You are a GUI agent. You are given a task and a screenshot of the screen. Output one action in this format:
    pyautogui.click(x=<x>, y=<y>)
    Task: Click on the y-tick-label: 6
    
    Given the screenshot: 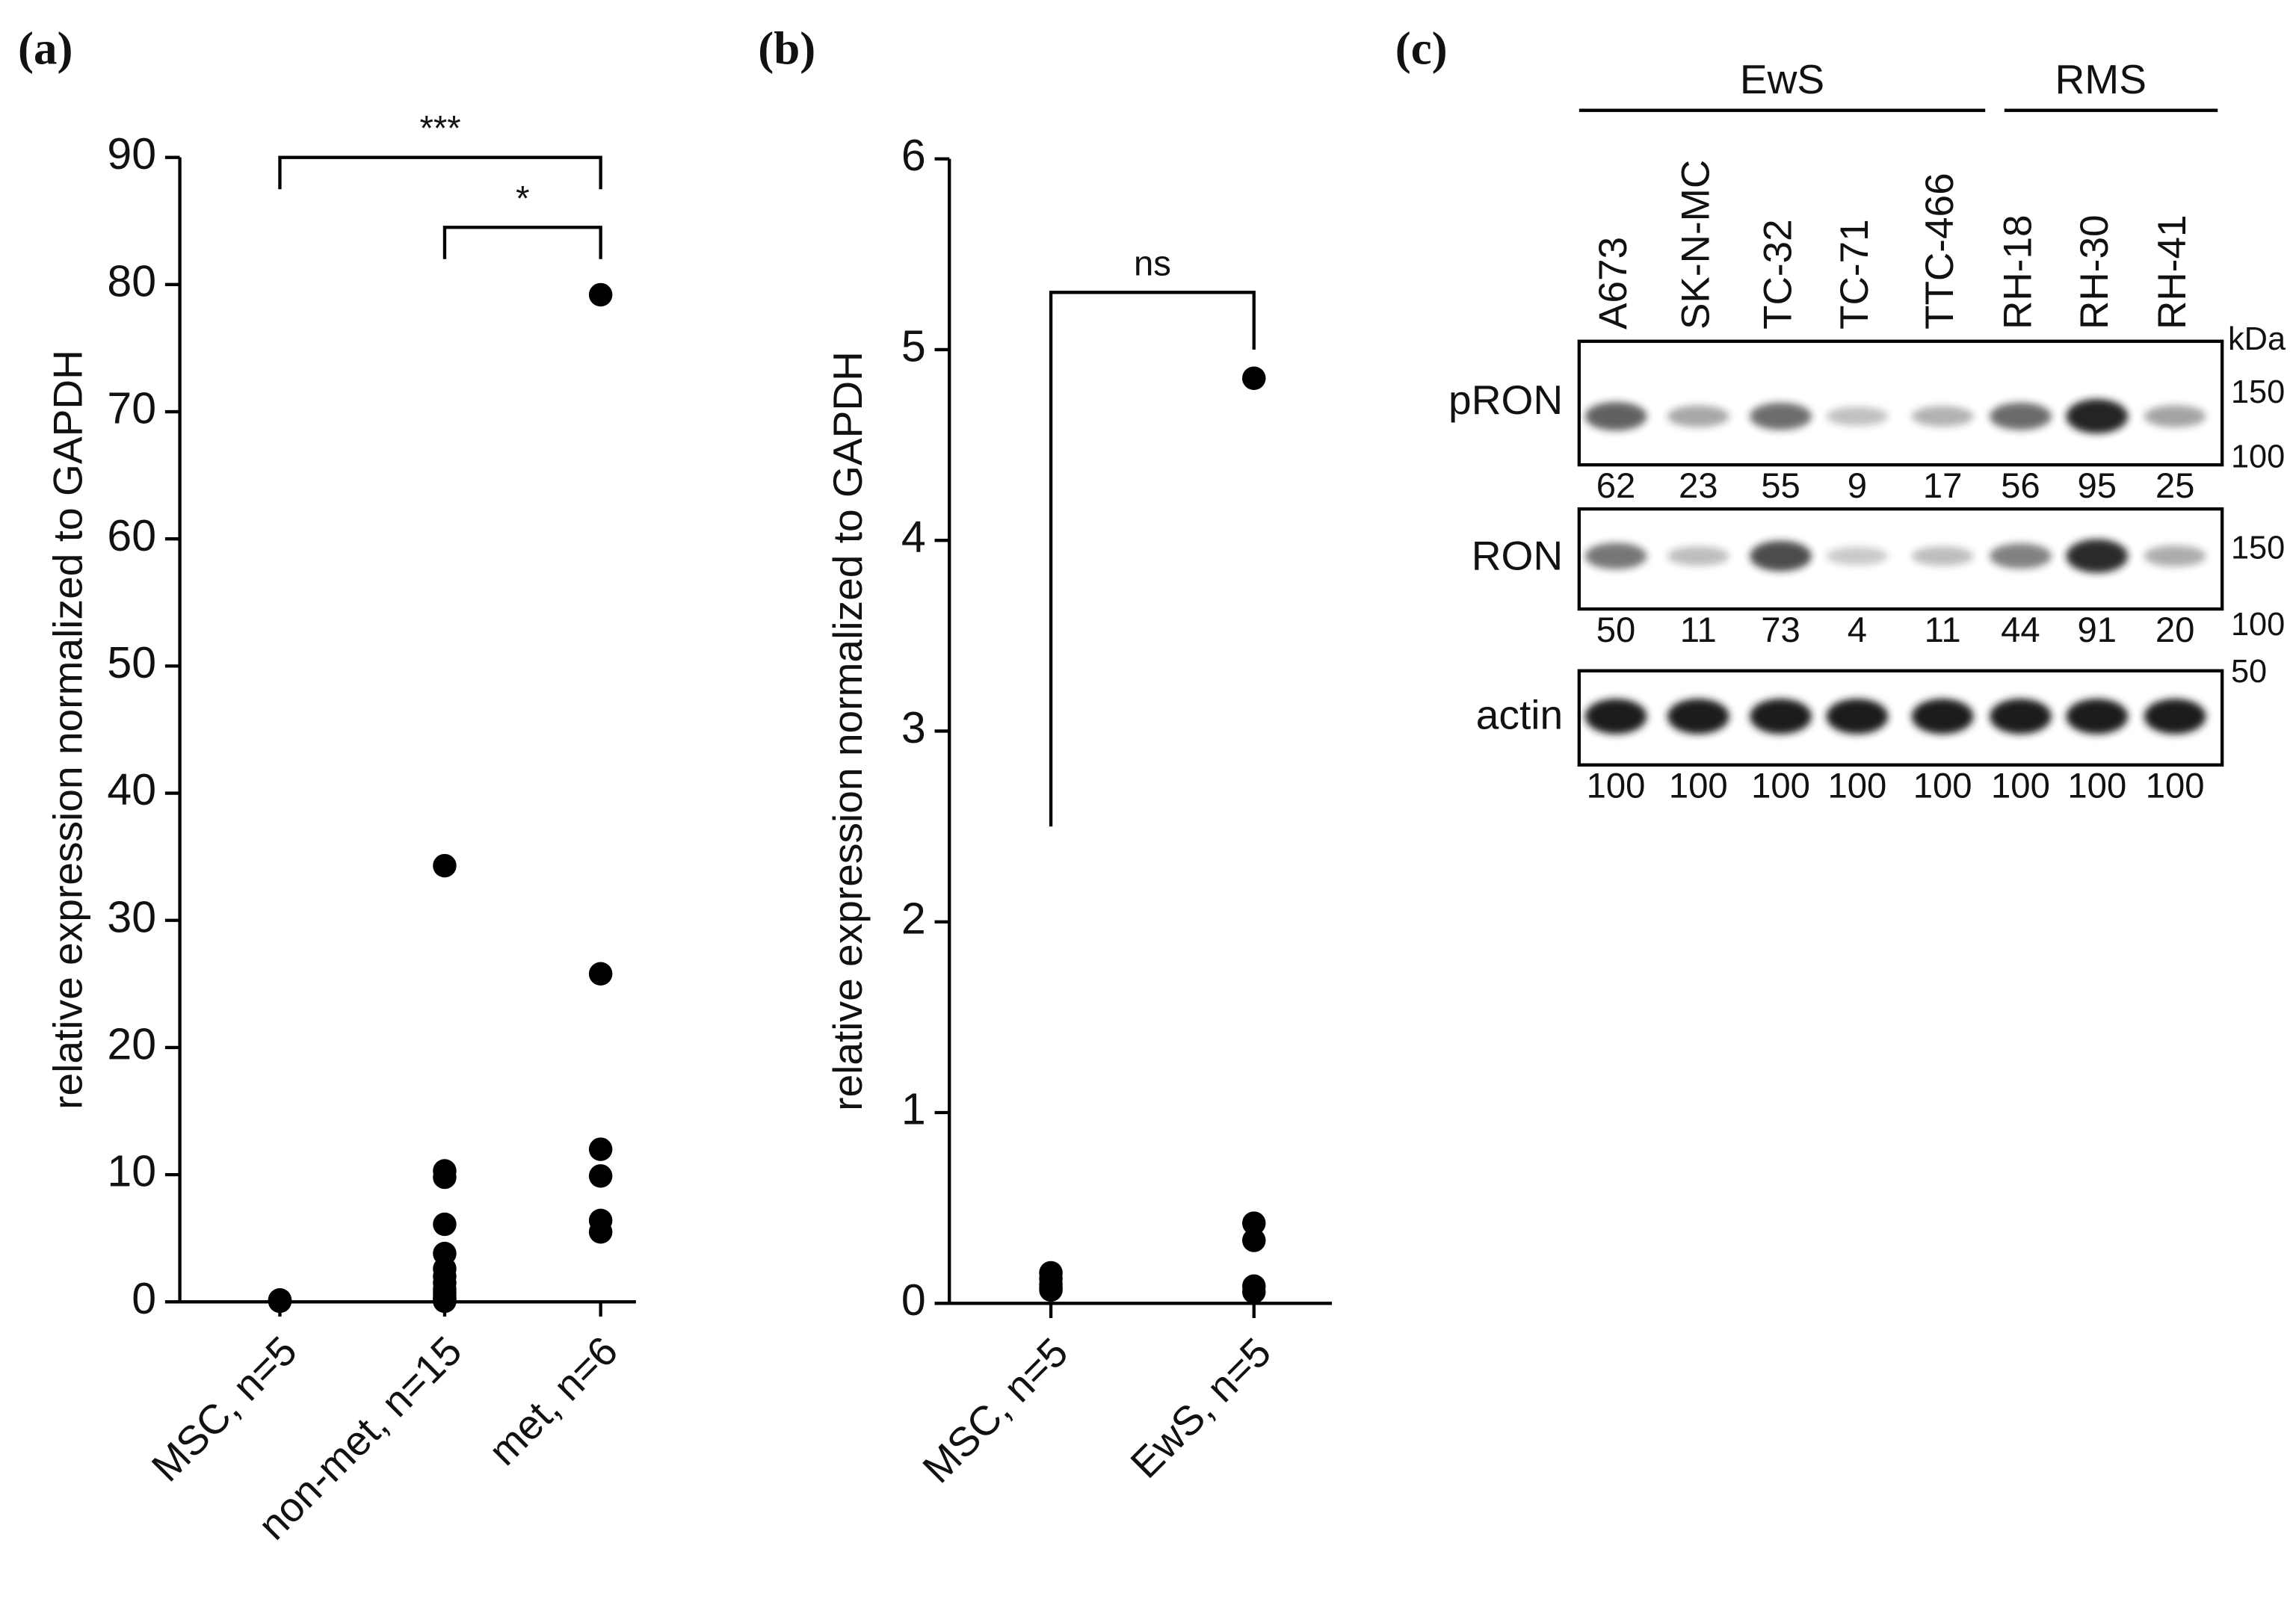 What is the action you would take?
    pyautogui.click(x=913, y=155)
    